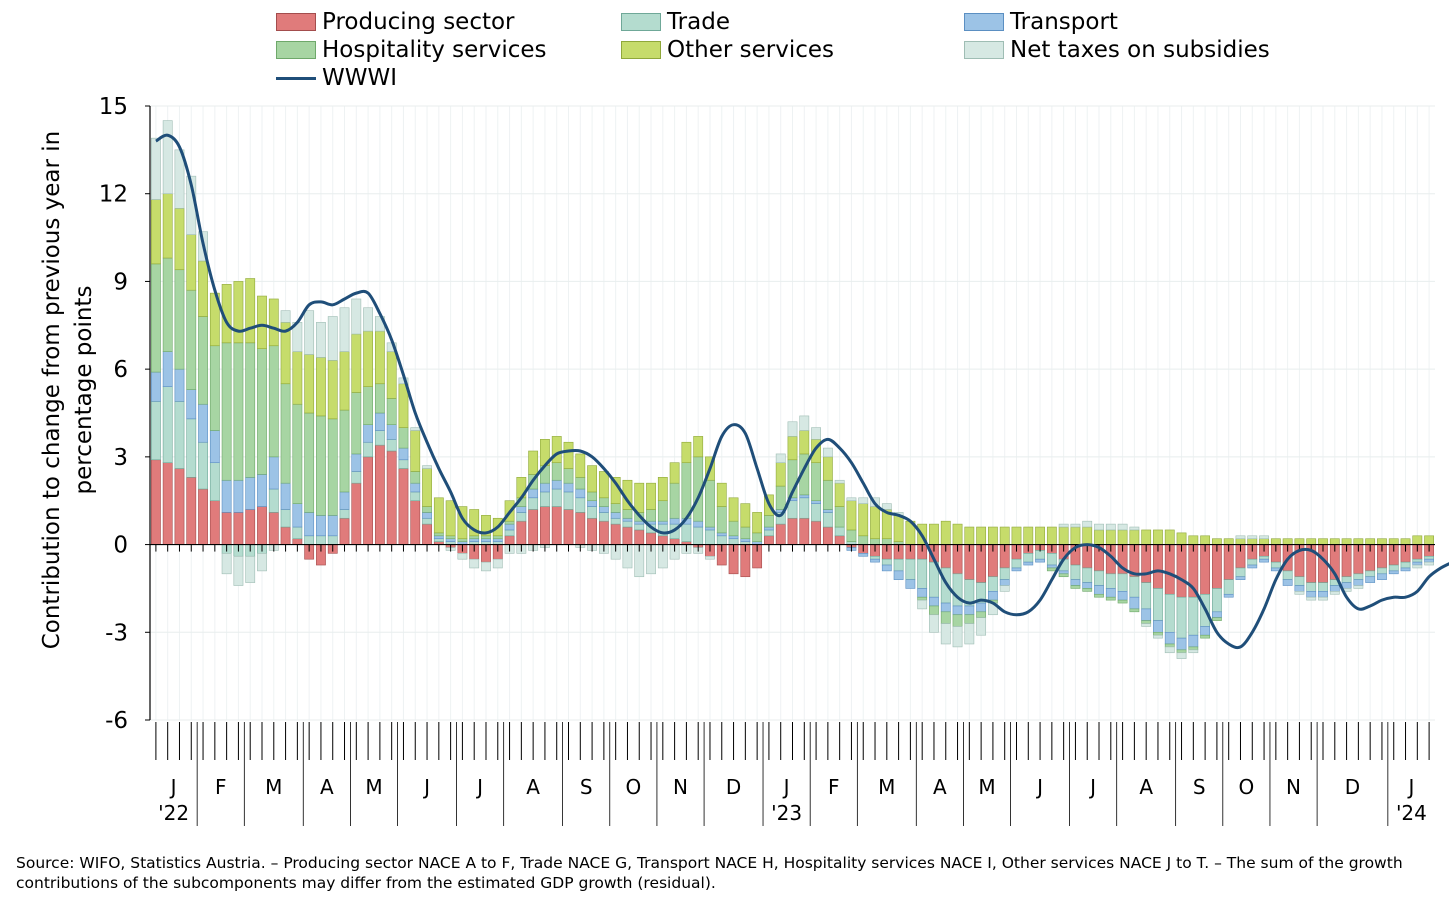 This screenshot has height=901, width=1449. I want to click on legend-item-wwwi: WWWI, so click(336, 78).